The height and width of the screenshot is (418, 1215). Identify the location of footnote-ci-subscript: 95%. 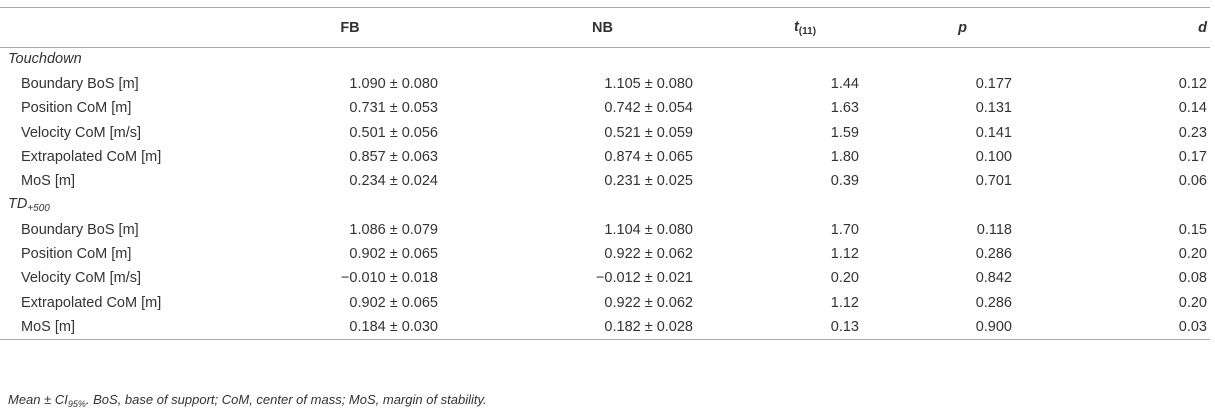
(76, 404).